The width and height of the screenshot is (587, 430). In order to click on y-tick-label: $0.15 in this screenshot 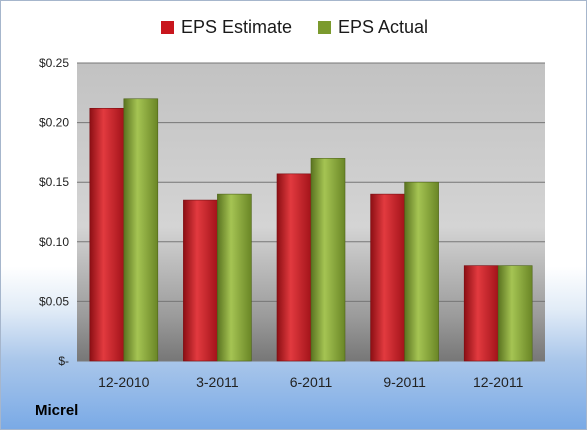, I will do `click(54, 182)`.